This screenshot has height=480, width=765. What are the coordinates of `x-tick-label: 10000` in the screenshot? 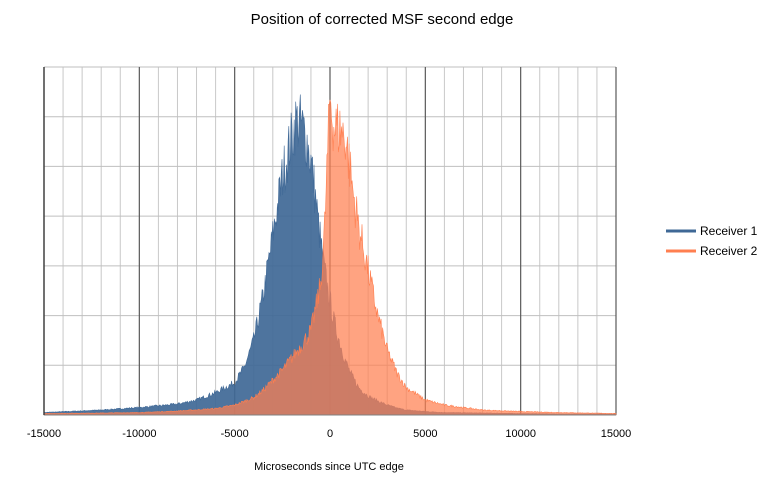 It's located at (520, 434).